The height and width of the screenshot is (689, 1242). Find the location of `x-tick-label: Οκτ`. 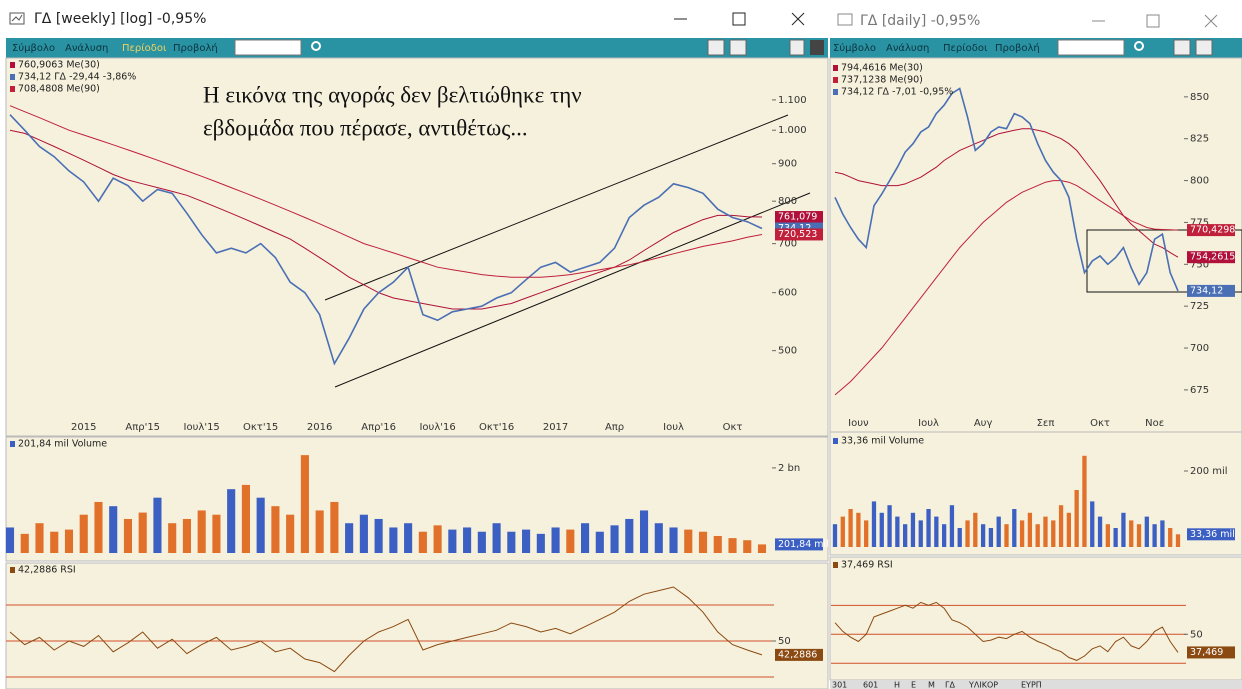

x-tick-label: Οκτ is located at coordinates (733, 427).